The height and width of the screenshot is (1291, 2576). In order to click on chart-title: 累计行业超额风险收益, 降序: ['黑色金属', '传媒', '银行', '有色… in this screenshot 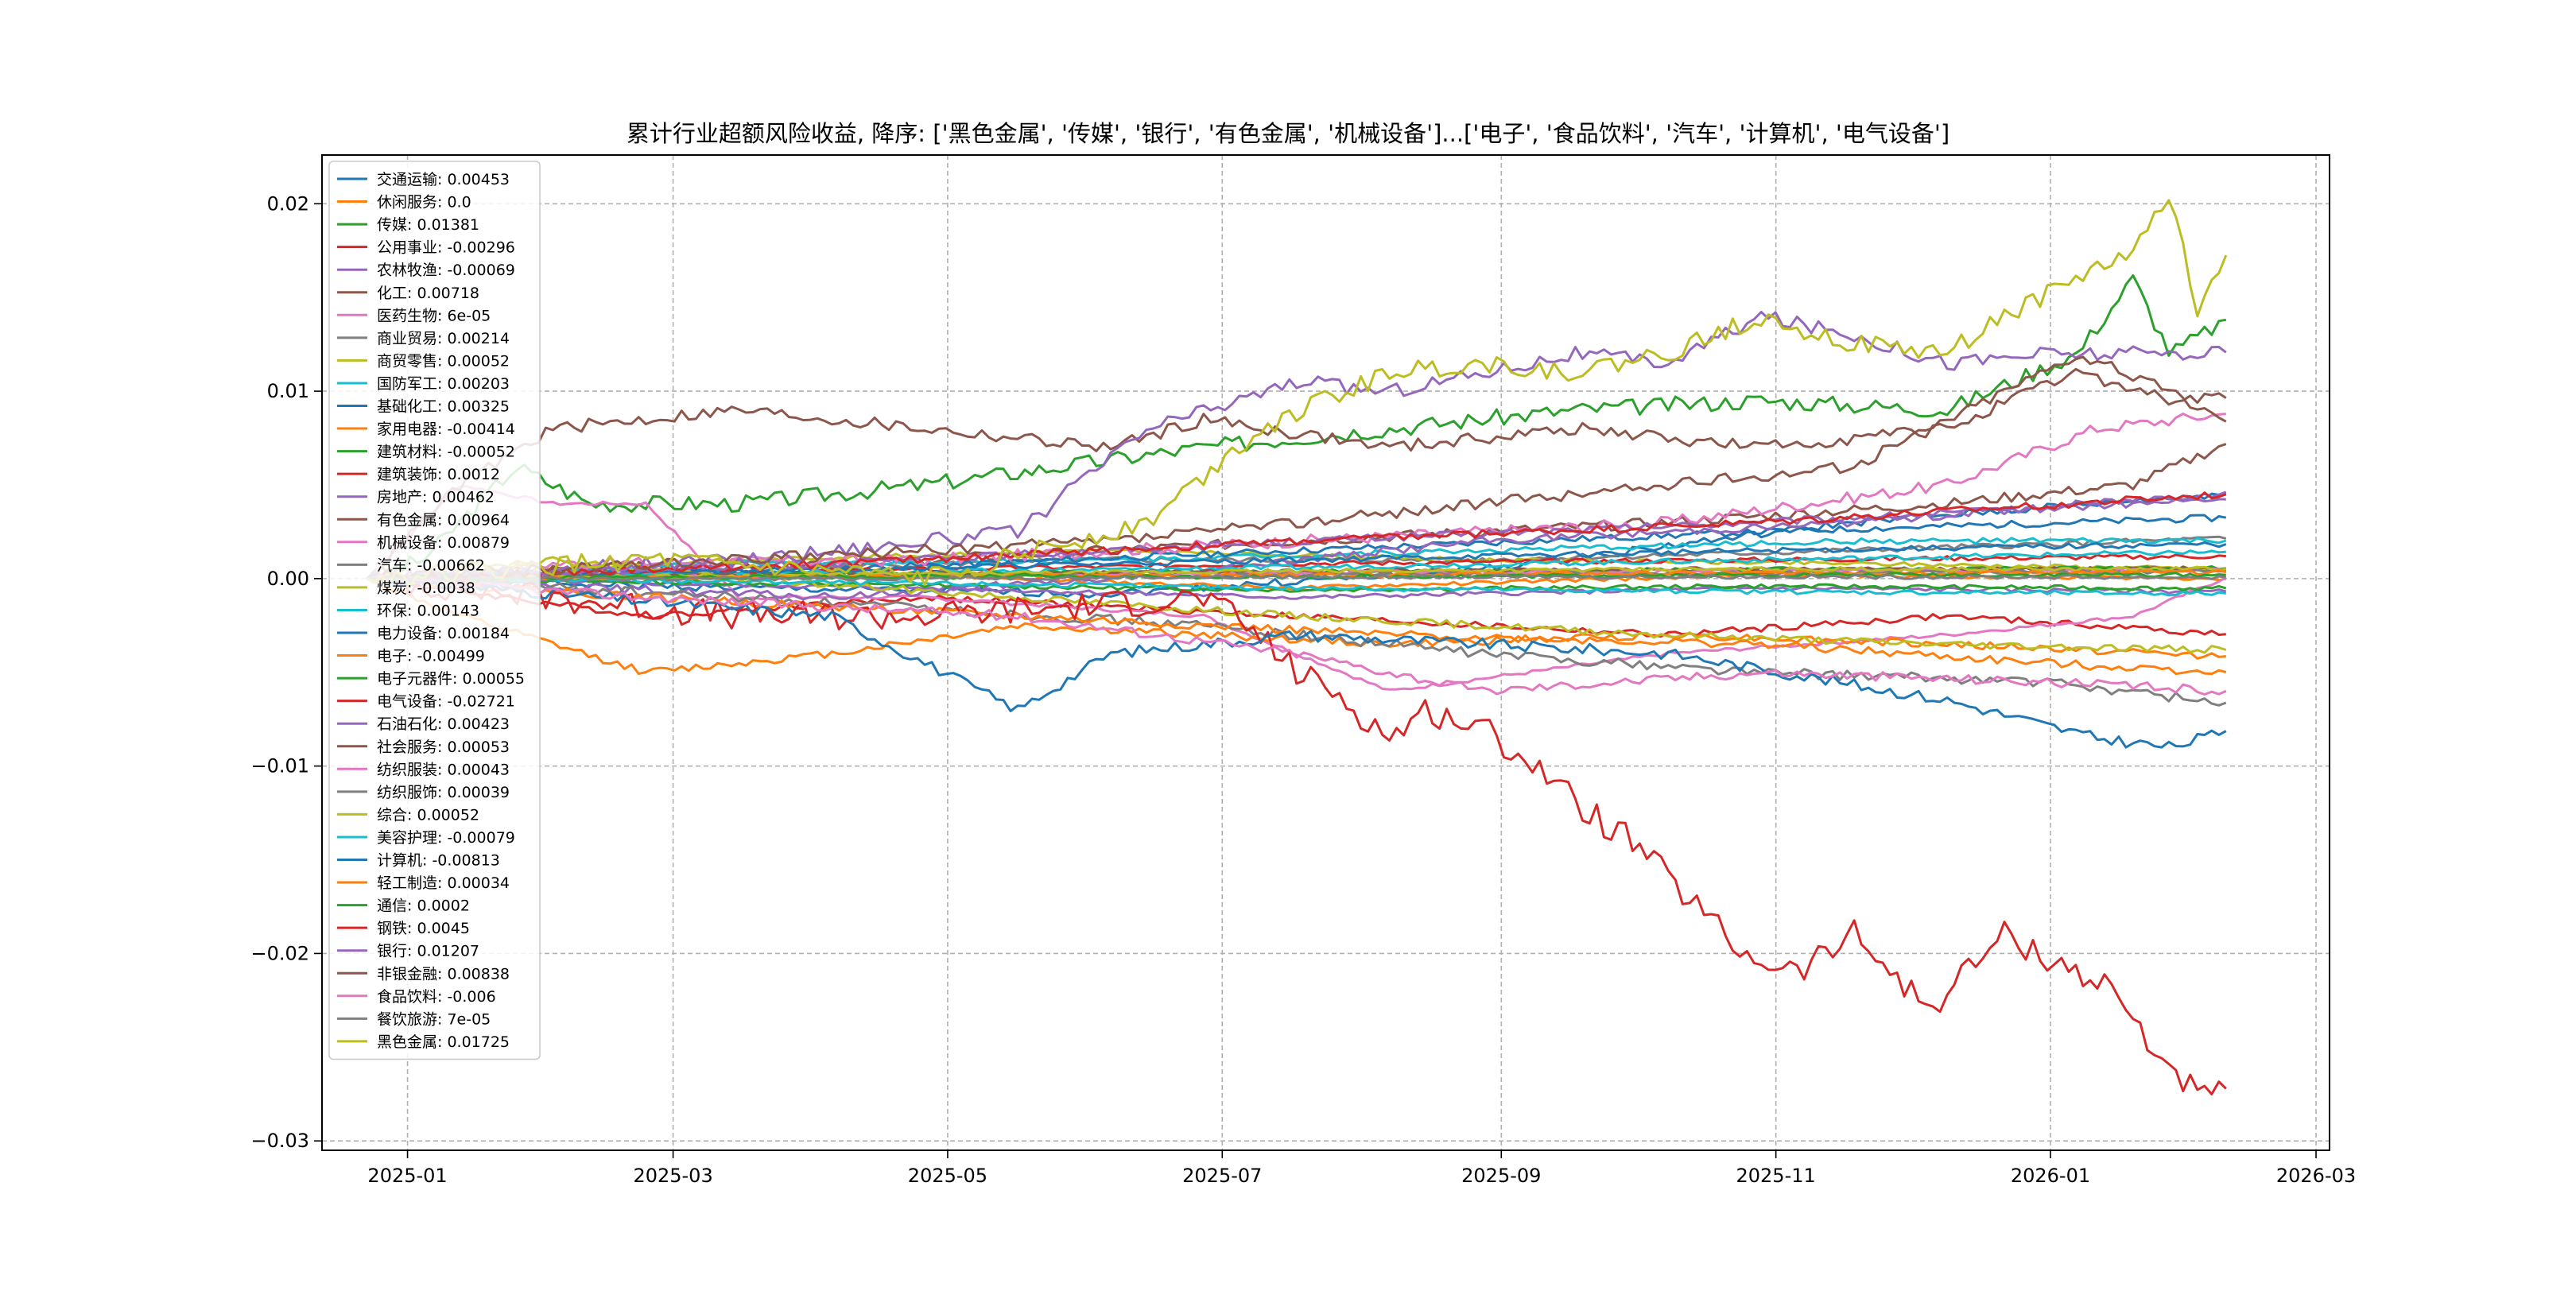, I will do `click(1288, 133)`.